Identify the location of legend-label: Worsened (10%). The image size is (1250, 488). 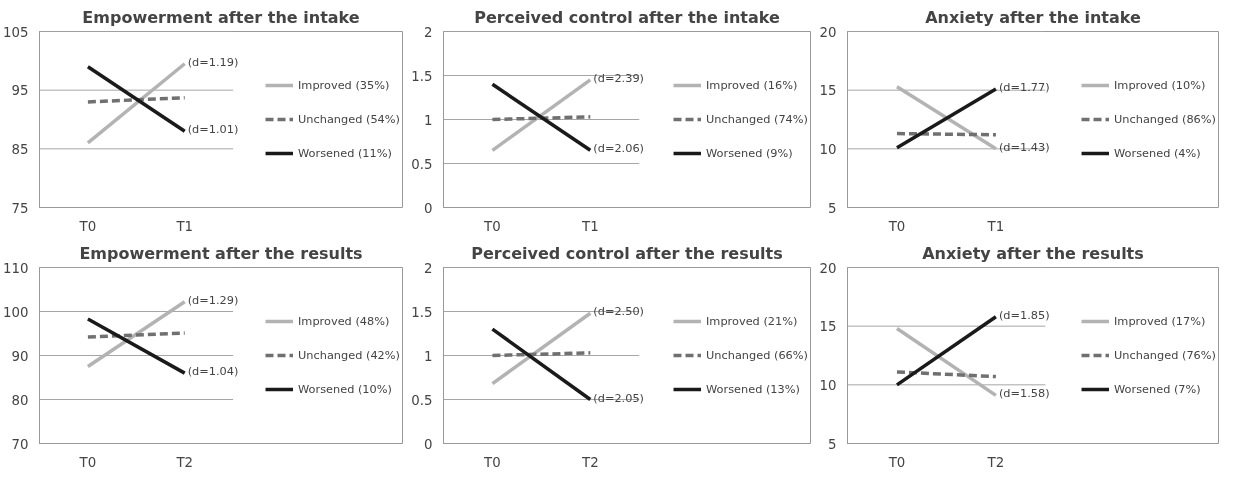
(345, 389).